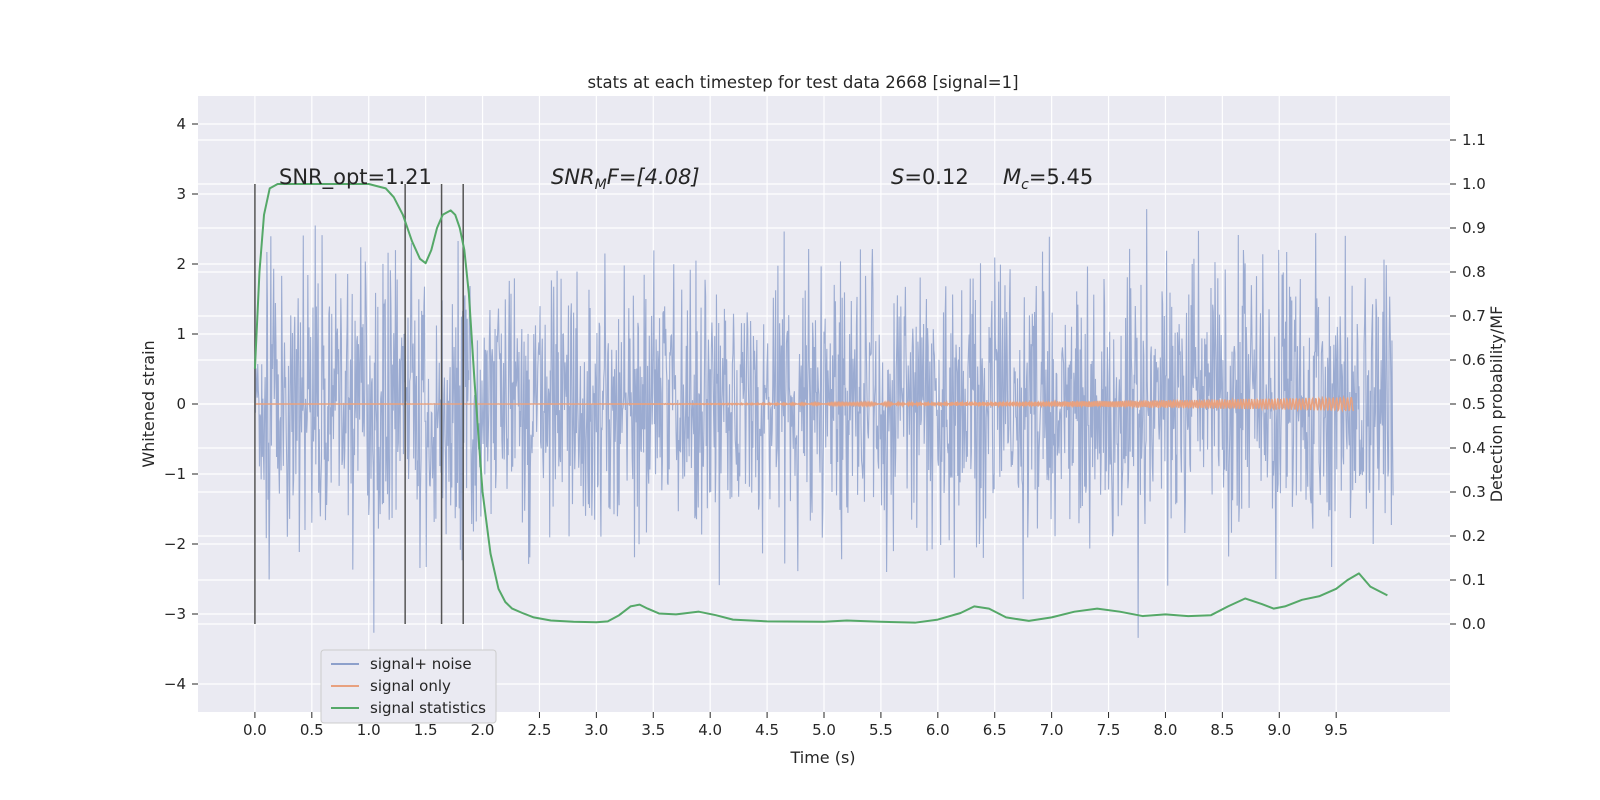 The image size is (1600, 800). I want to click on annotation-s: S=0.12, so click(930, 177).